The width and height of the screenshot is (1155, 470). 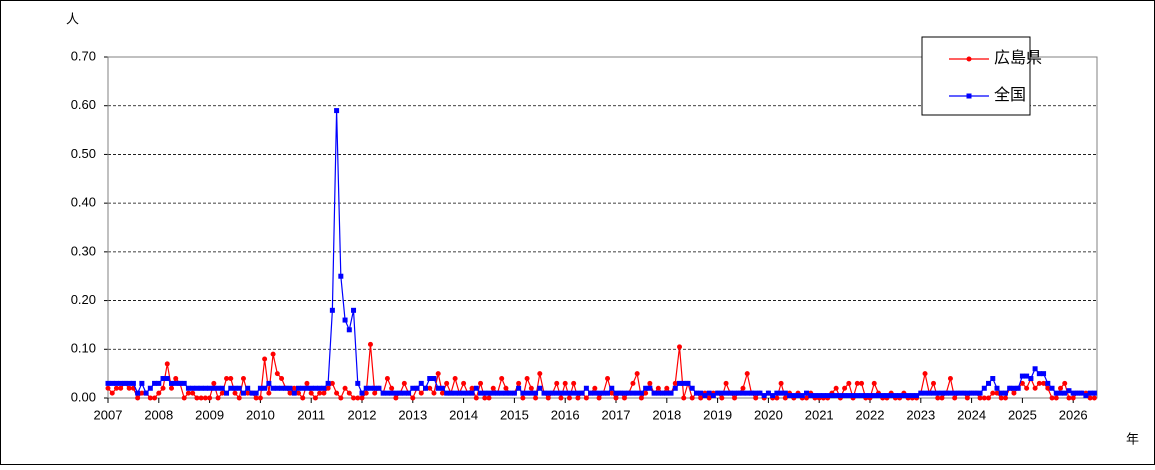 What do you see at coordinates (1132, 438) in the screenshot?
I see `x-axis-label: 年` at bounding box center [1132, 438].